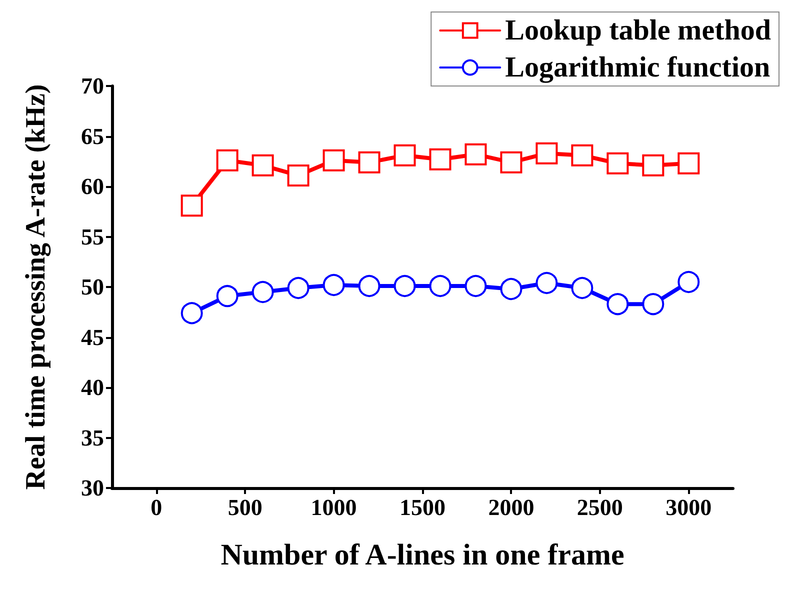 This screenshot has height=599, width=789. I want to click on x-tick-label: 3000, so click(689, 507).